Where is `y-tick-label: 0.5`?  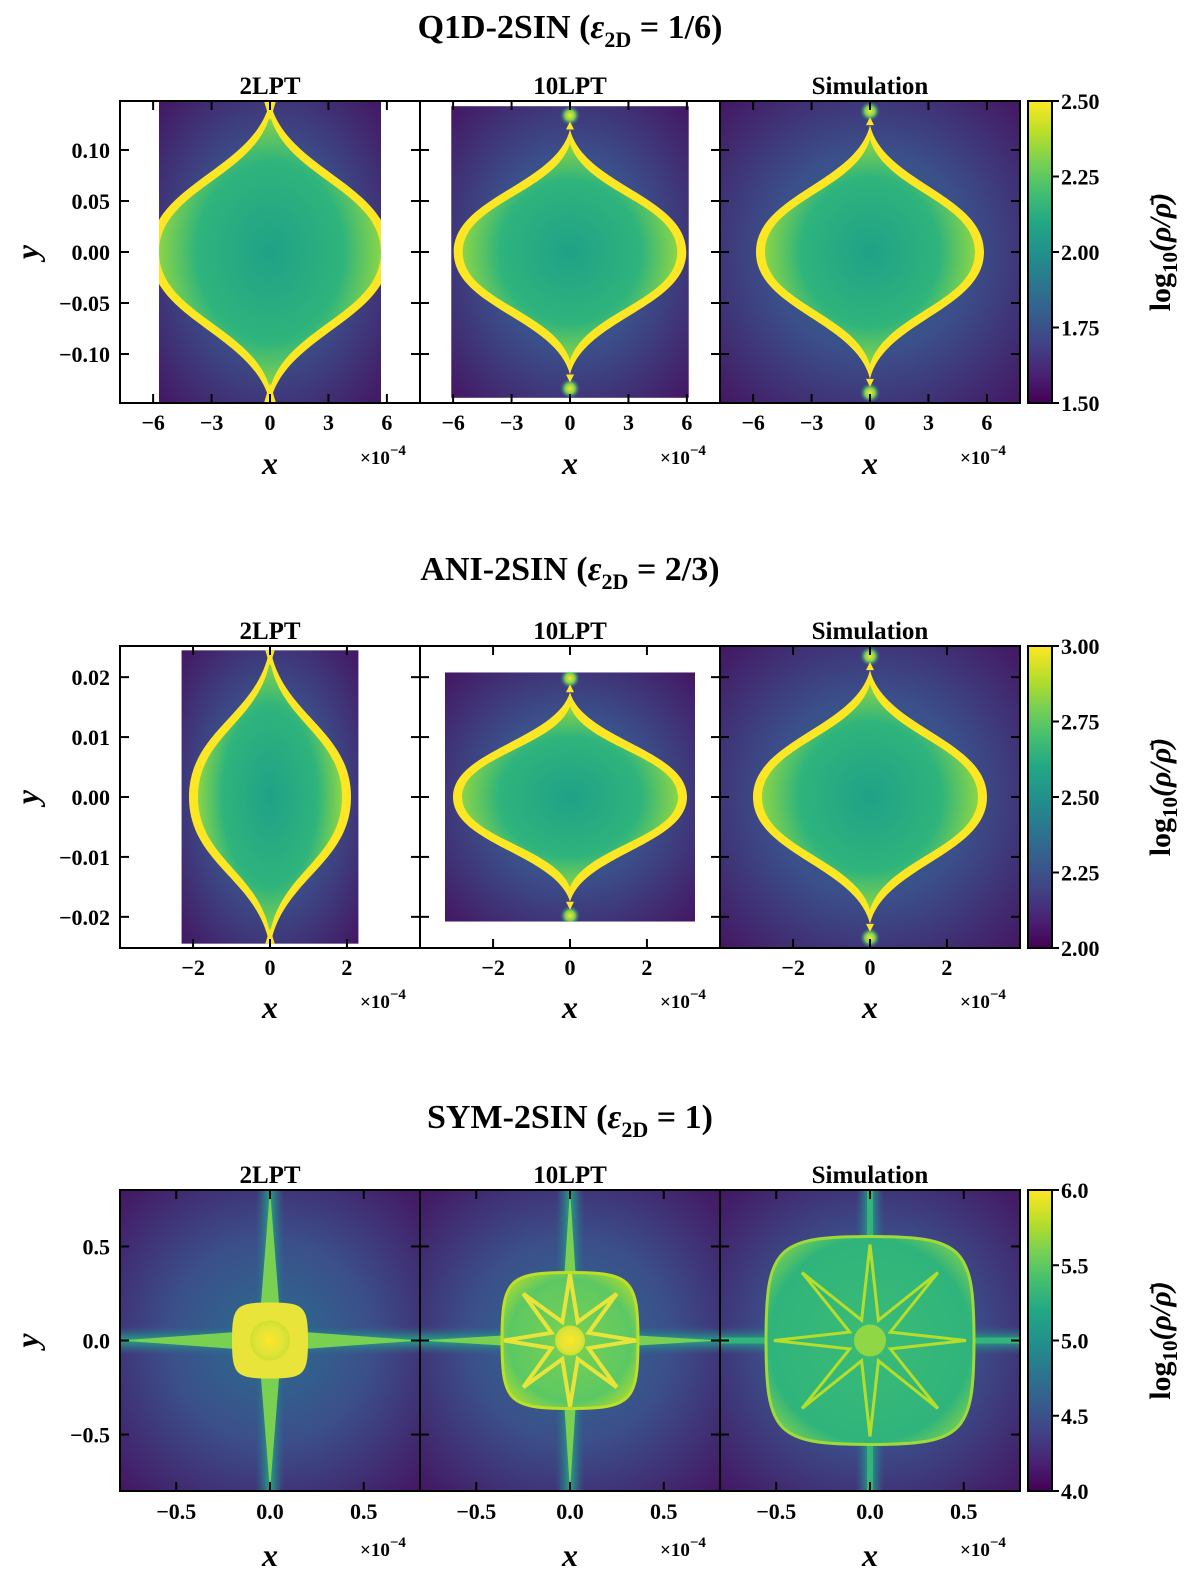 y-tick-label: 0.5 is located at coordinates (97, 1246).